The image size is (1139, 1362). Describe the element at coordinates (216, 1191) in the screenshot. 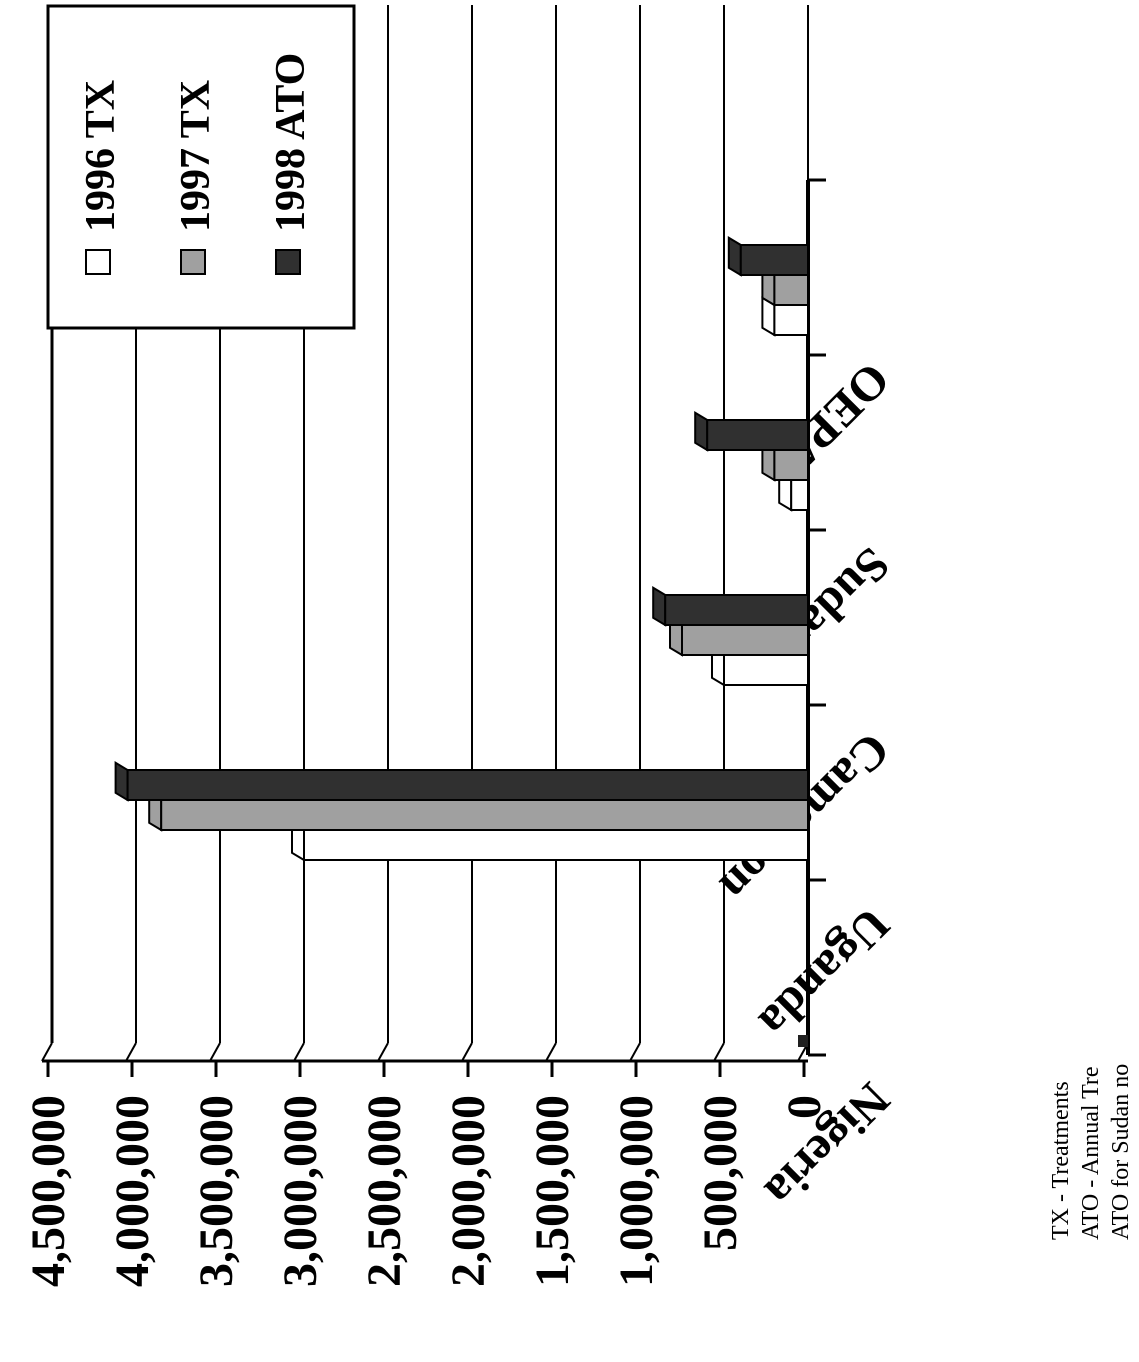

I see `value-tick-label: 3,500,000` at that location.